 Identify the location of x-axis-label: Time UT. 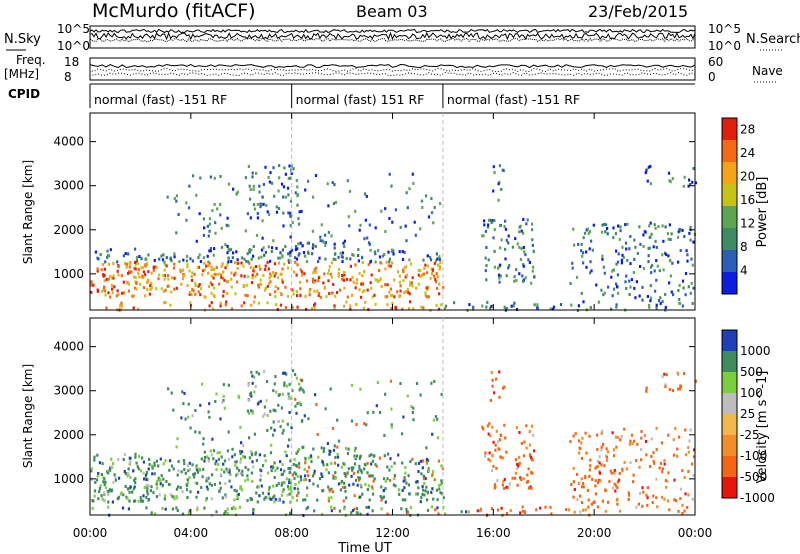
(364, 547).